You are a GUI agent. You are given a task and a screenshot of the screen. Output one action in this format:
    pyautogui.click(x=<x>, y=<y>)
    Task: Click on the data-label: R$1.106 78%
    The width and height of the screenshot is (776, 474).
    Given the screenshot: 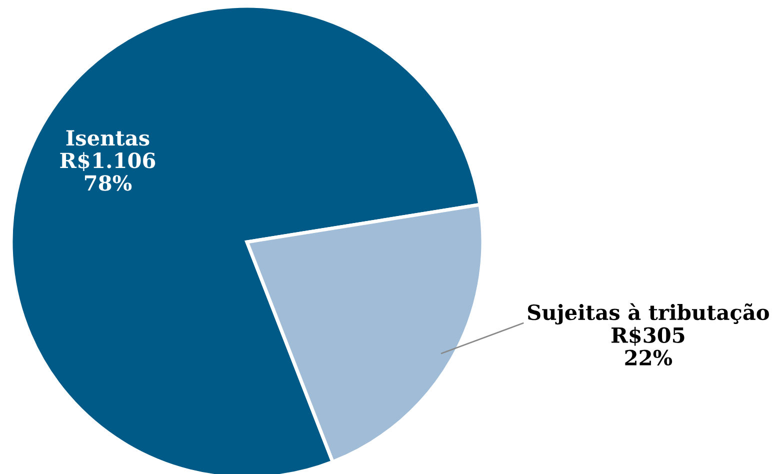 What is the action you would take?
    pyautogui.click(x=108, y=171)
    